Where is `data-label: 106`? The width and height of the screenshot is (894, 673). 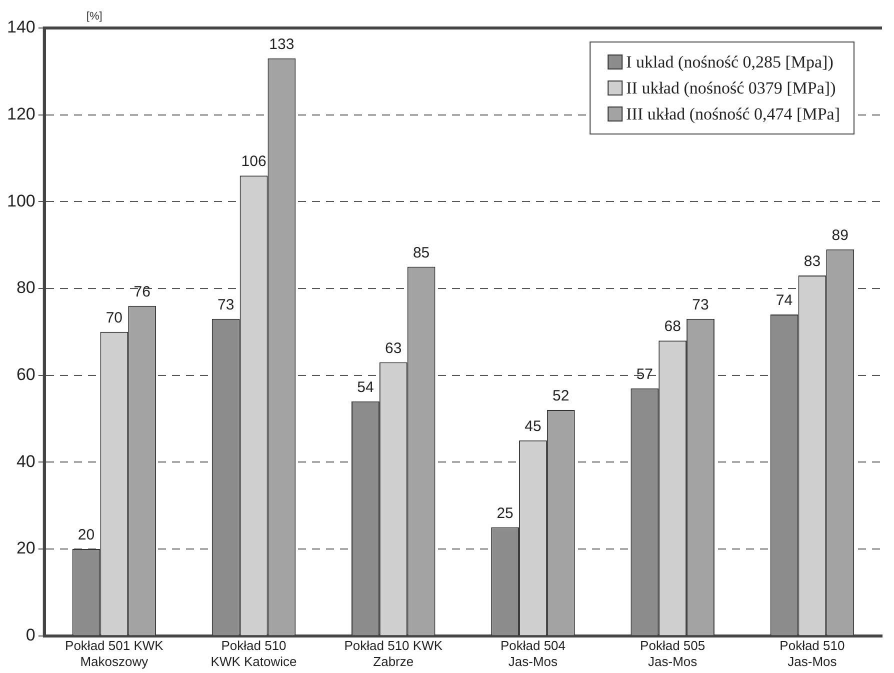
data-label: 106 is located at coordinates (253, 161).